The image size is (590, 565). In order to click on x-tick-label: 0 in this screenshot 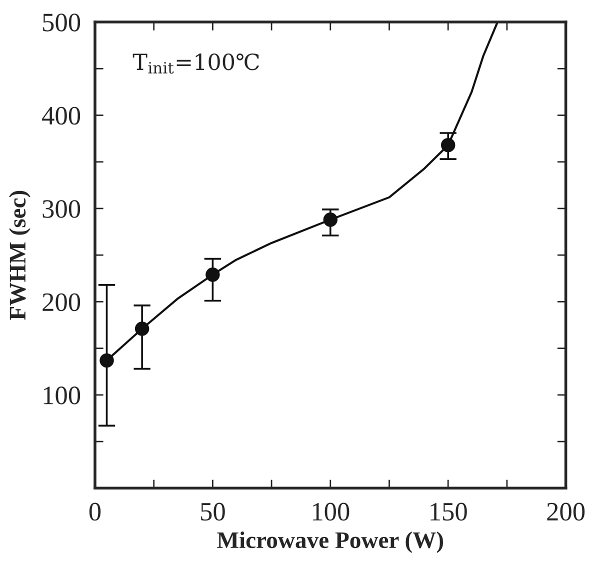, I will do `click(95, 511)`.